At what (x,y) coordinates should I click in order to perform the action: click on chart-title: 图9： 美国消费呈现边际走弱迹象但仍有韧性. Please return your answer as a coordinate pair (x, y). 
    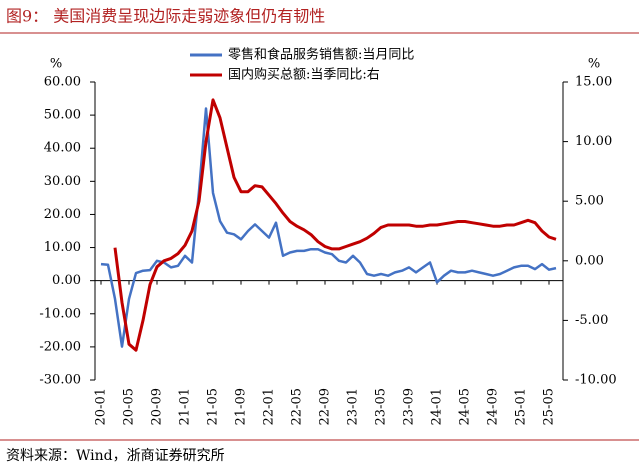
    Looking at the image, I should click on (165, 16).